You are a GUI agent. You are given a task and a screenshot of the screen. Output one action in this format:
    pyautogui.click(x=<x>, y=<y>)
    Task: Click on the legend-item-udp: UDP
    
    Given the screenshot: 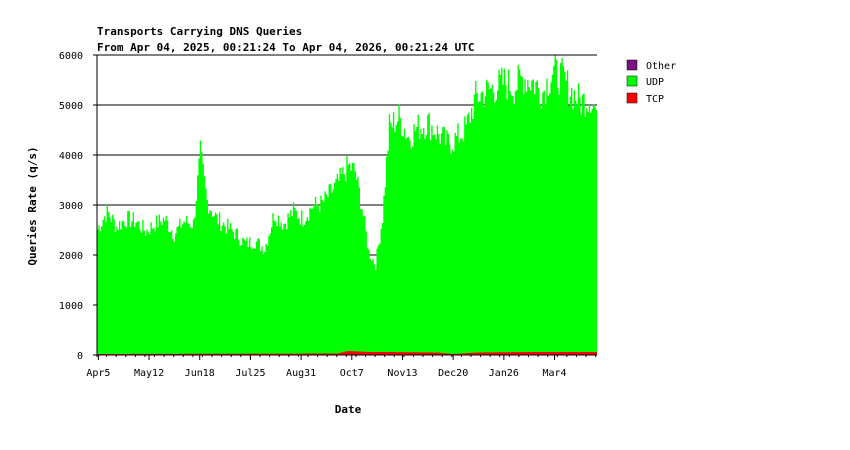 What is the action you would take?
    pyautogui.click(x=645, y=81)
    